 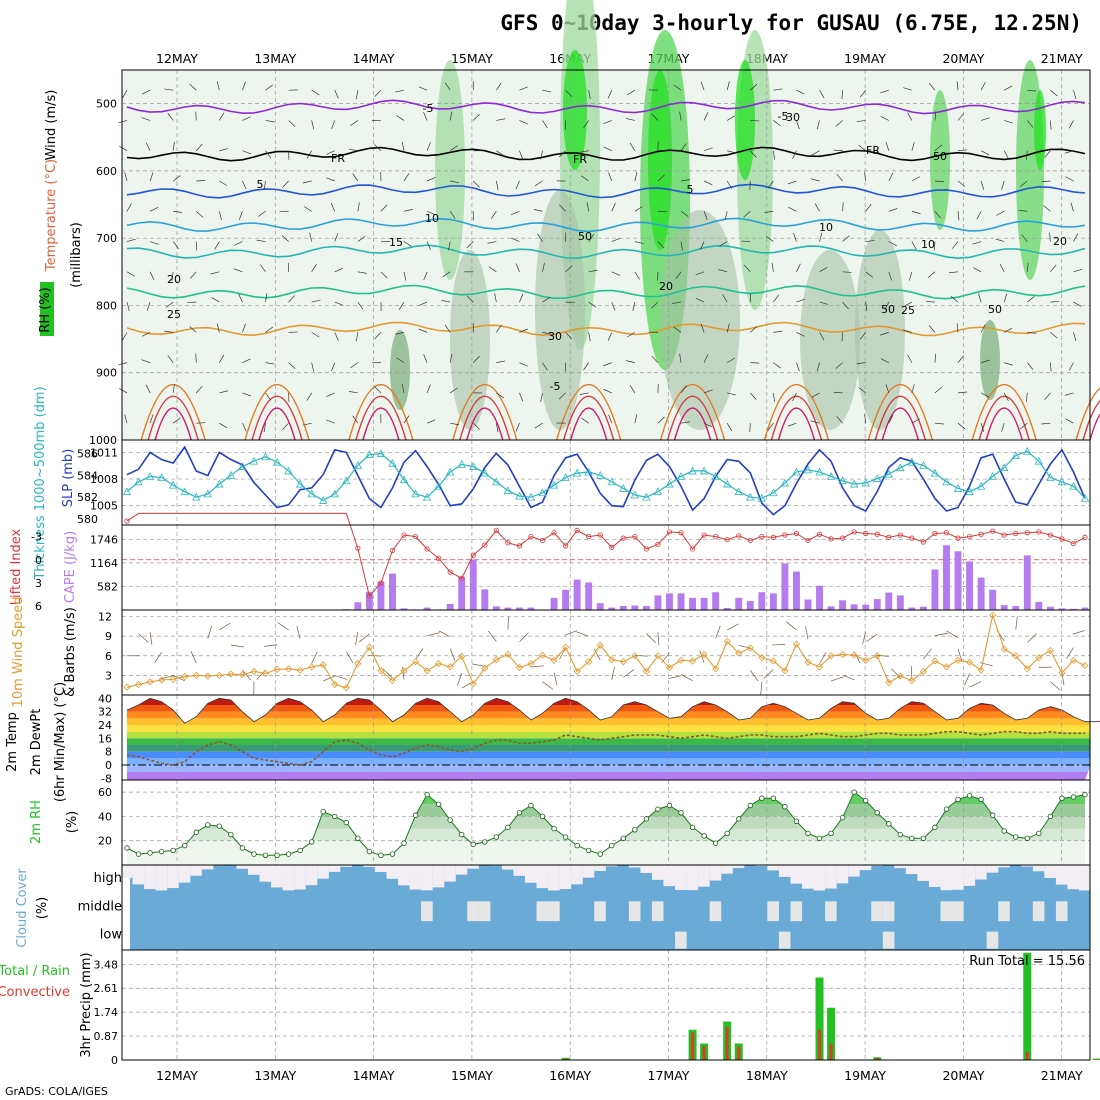 What do you see at coordinates (666, 286) in the screenshot?
I see `contour-label: 20` at bounding box center [666, 286].